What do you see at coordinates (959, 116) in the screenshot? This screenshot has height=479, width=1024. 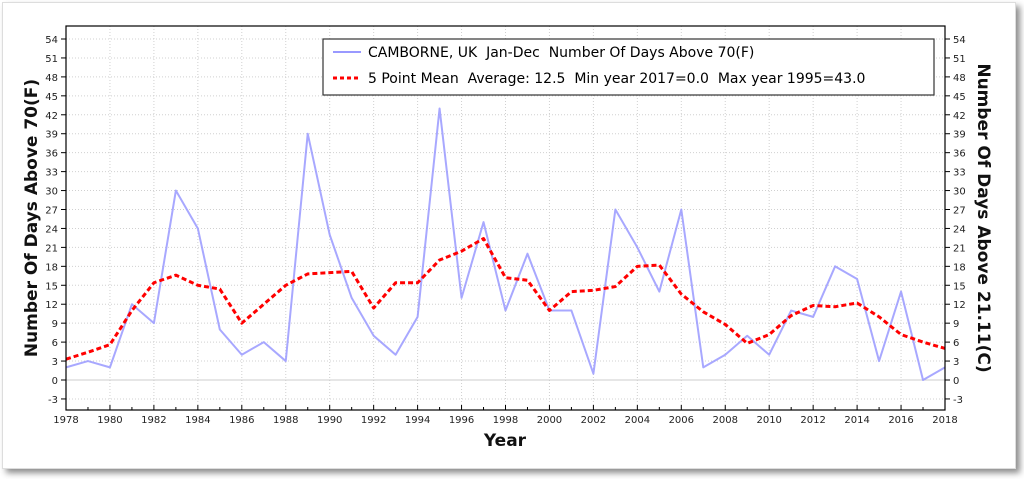 I see `y-tick-label-right: 42` at bounding box center [959, 116].